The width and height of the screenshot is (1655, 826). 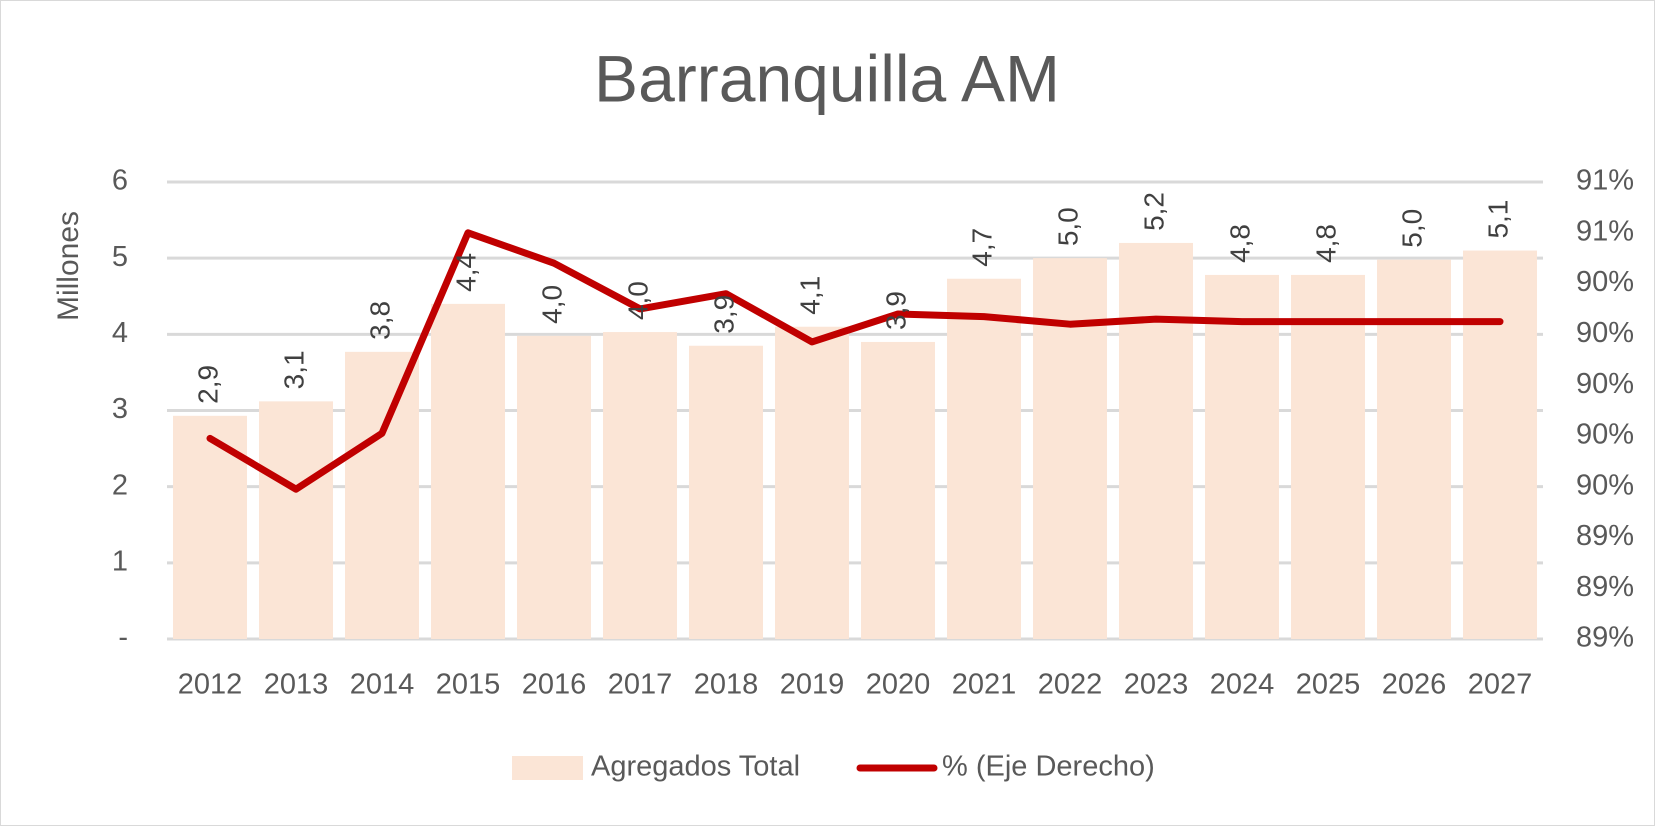 What do you see at coordinates (827, 78) in the screenshot?
I see `chart-title: Barranquilla AM` at bounding box center [827, 78].